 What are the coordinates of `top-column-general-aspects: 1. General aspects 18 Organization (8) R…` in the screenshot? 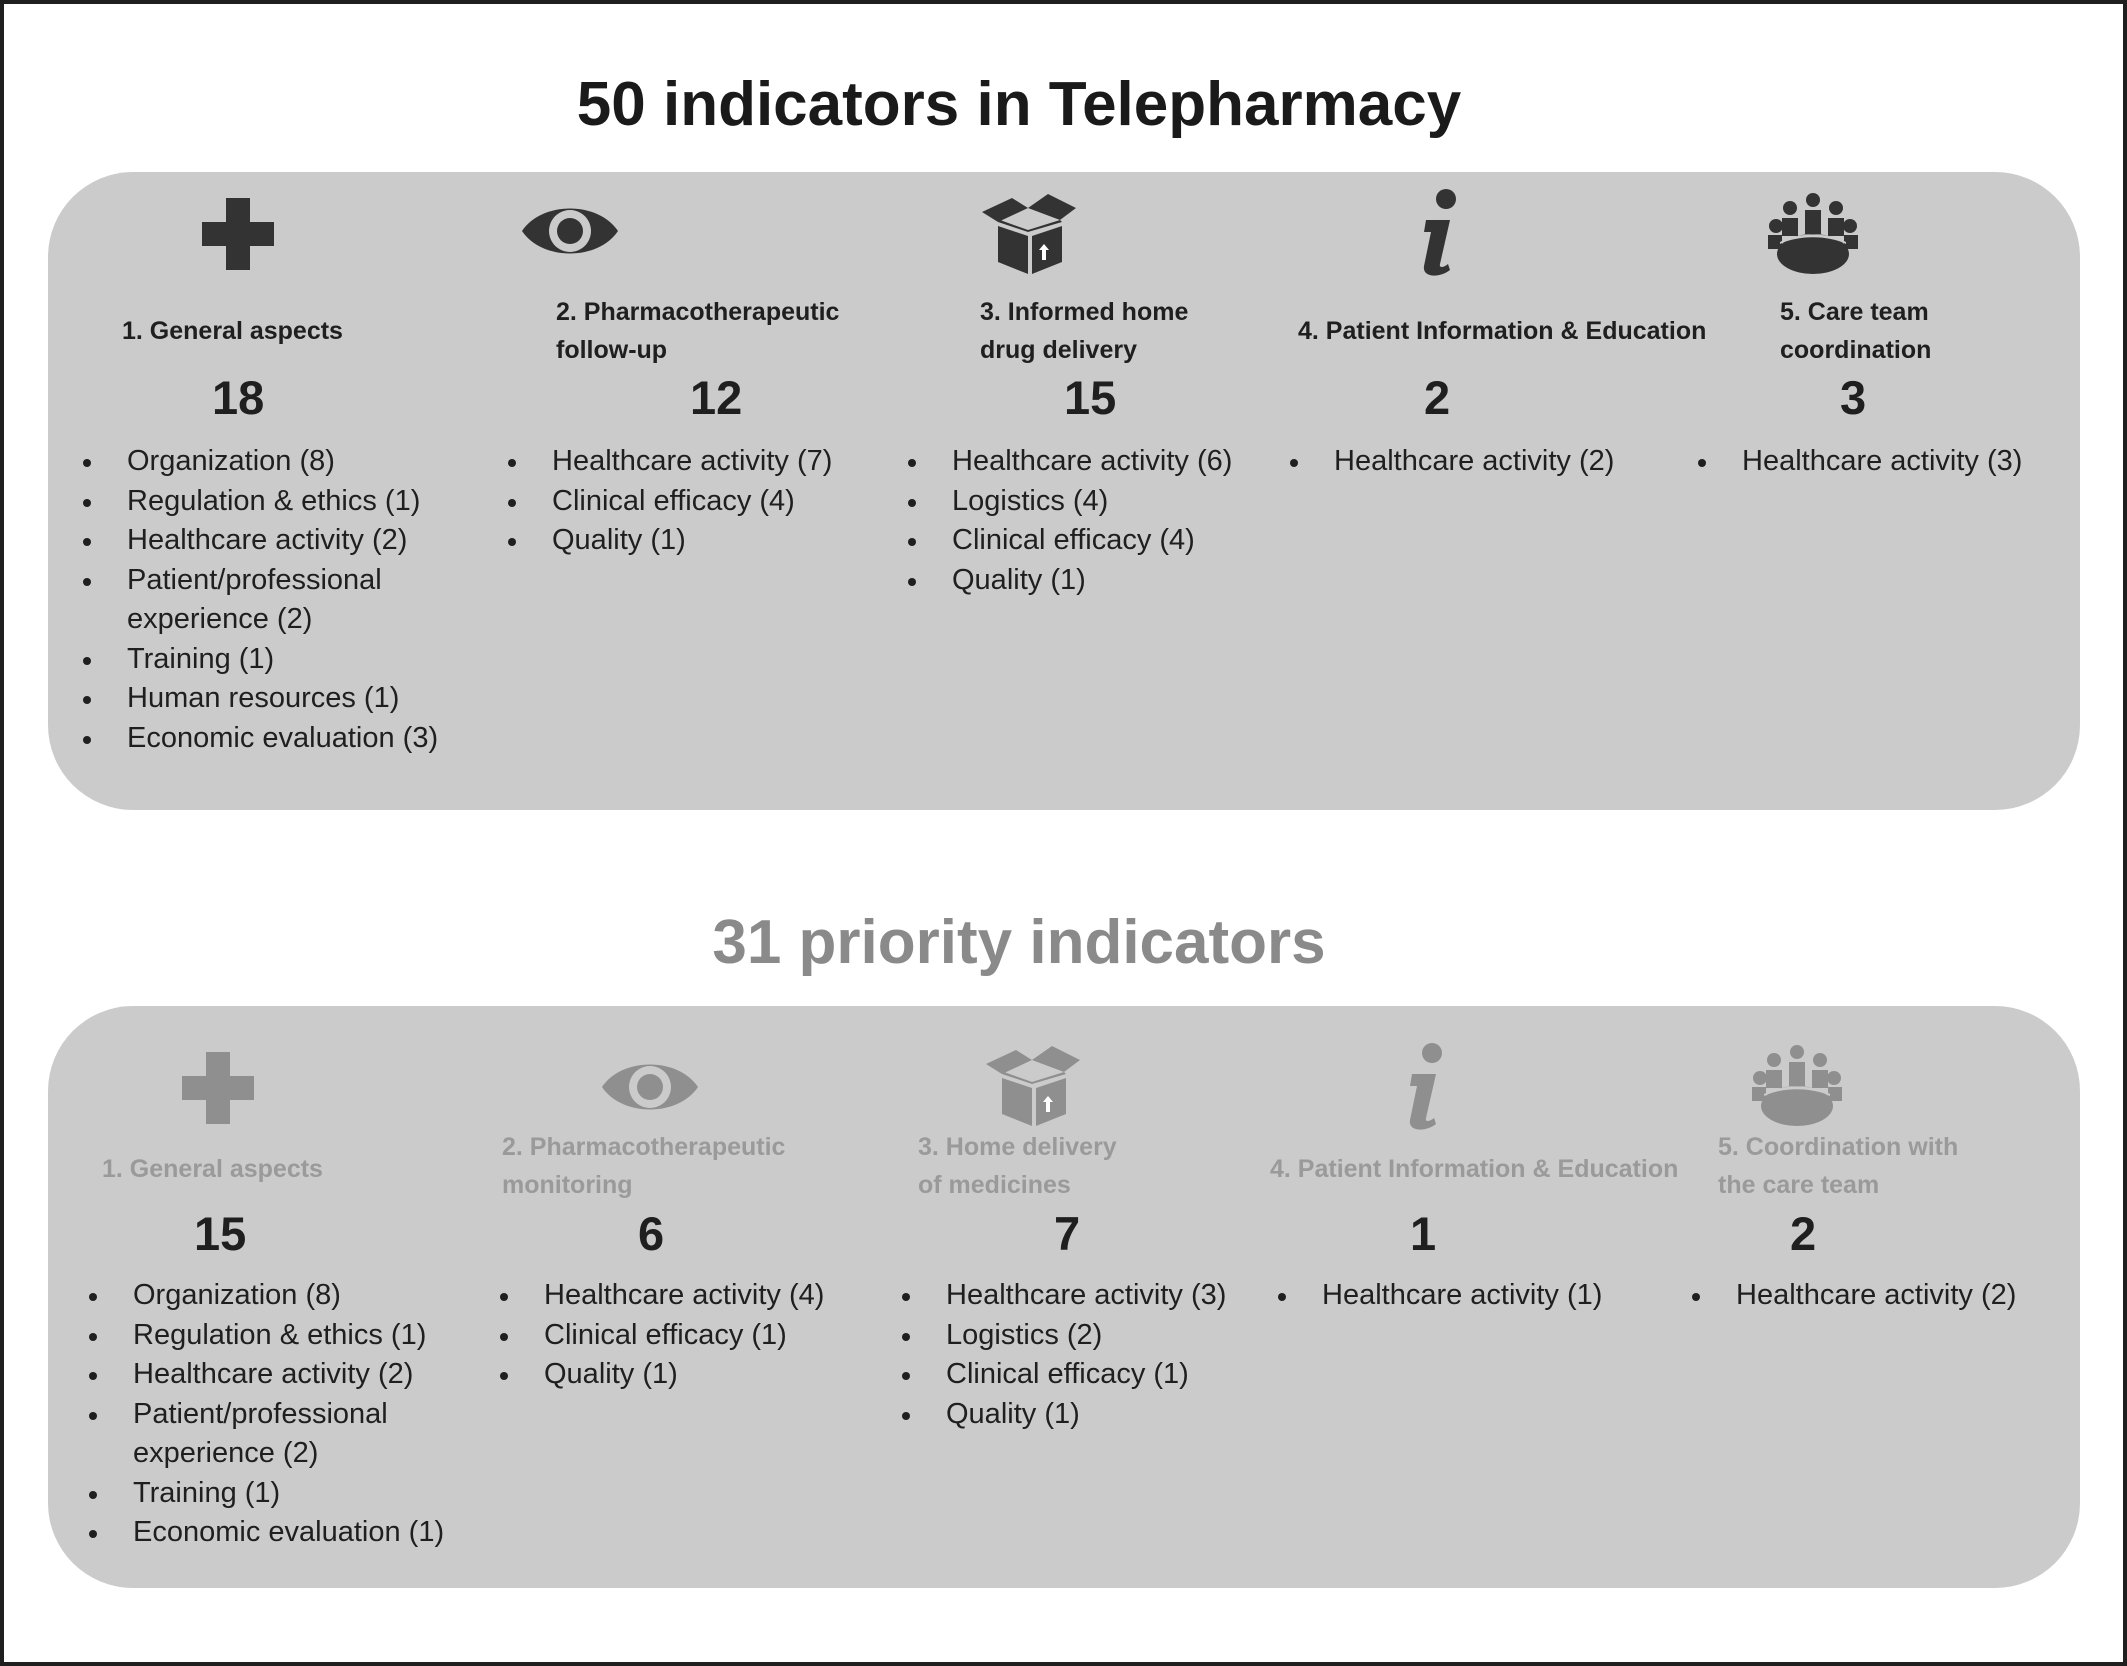 It's located at (263, 491).